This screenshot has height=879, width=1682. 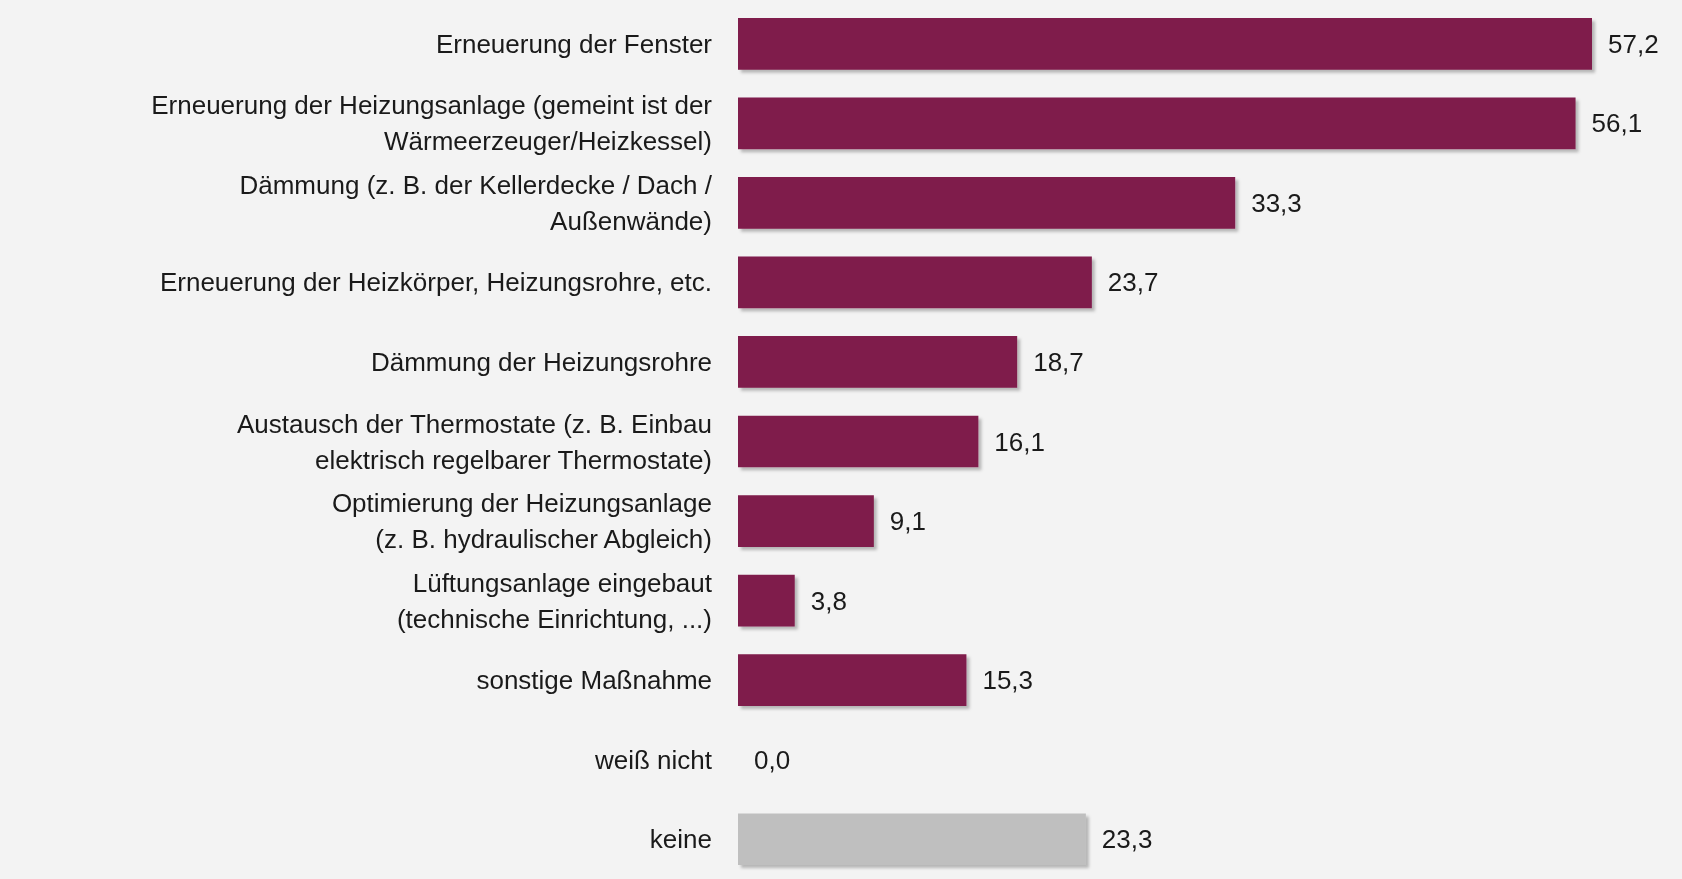 What do you see at coordinates (1633, 43) in the screenshot?
I see `data-label: 57,2` at bounding box center [1633, 43].